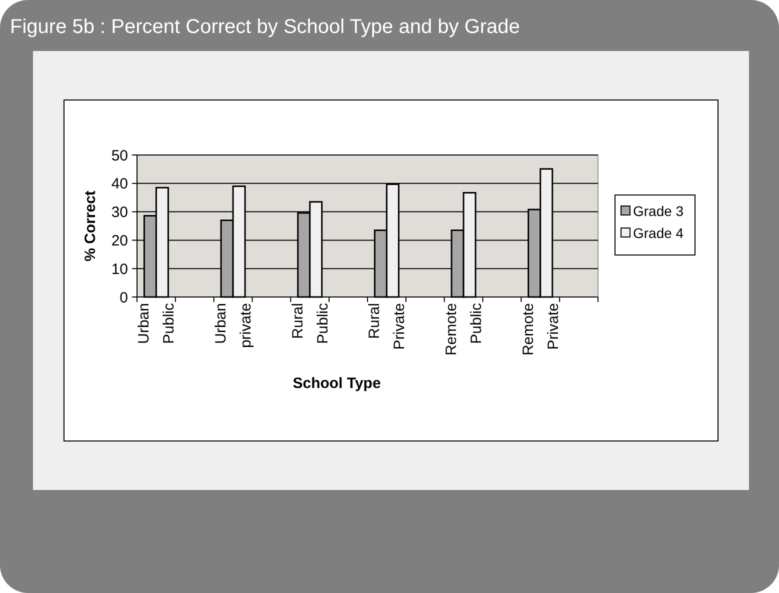  What do you see at coordinates (119, 213) in the screenshot?
I see `y-tick-label: 30` at bounding box center [119, 213].